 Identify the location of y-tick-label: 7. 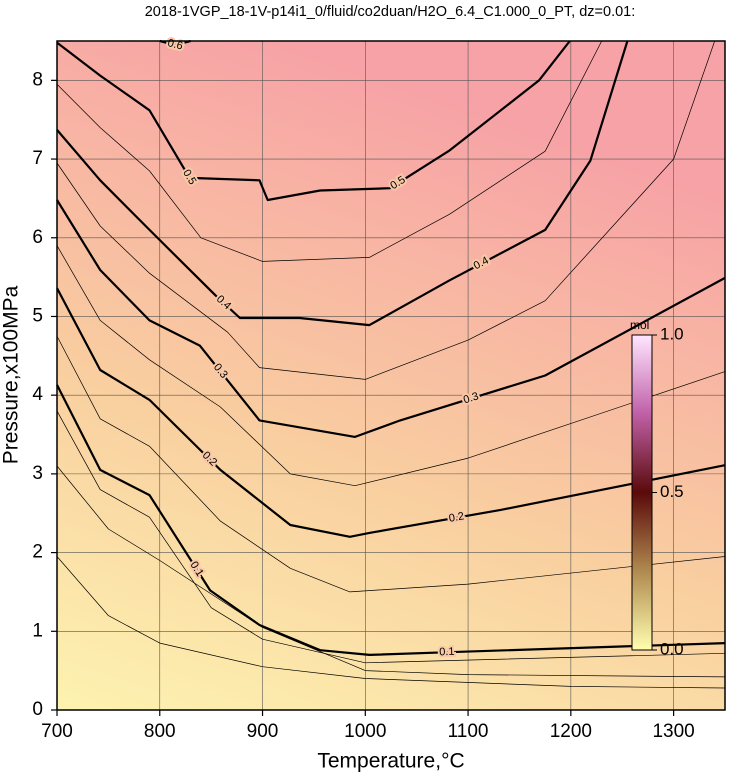
(37, 158).